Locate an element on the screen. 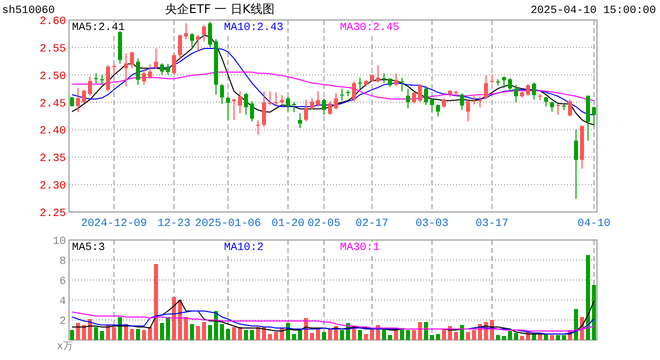 The width and height of the screenshot is (660, 360). x-tick-label: 04-10 is located at coordinates (594, 224).